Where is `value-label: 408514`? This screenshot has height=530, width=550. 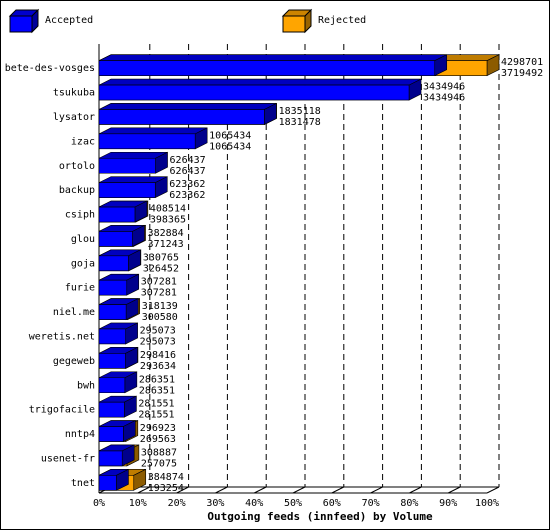 value-label: 408514 is located at coordinates (168, 209).